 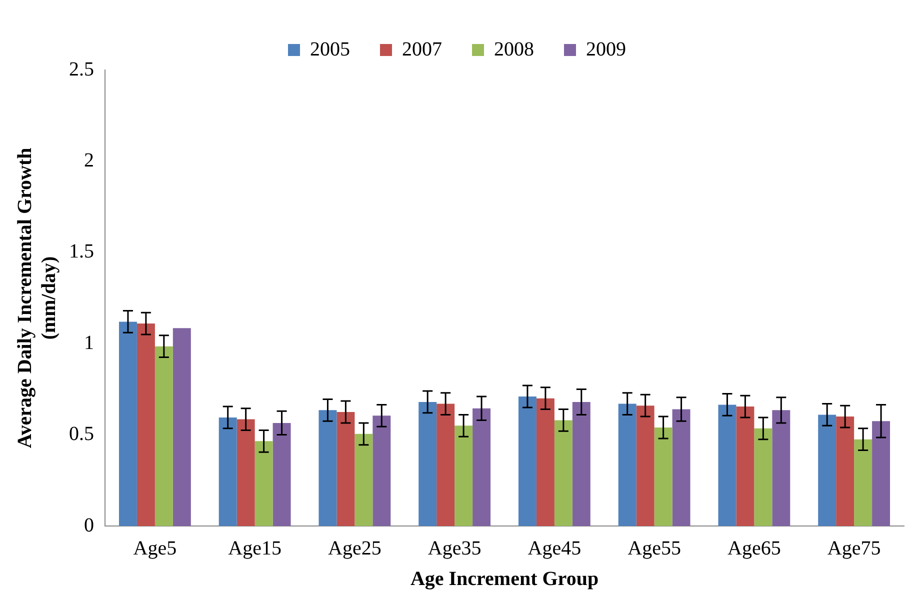 I want to click on y-tick-label: 0.5, so click(x=81, y=434).